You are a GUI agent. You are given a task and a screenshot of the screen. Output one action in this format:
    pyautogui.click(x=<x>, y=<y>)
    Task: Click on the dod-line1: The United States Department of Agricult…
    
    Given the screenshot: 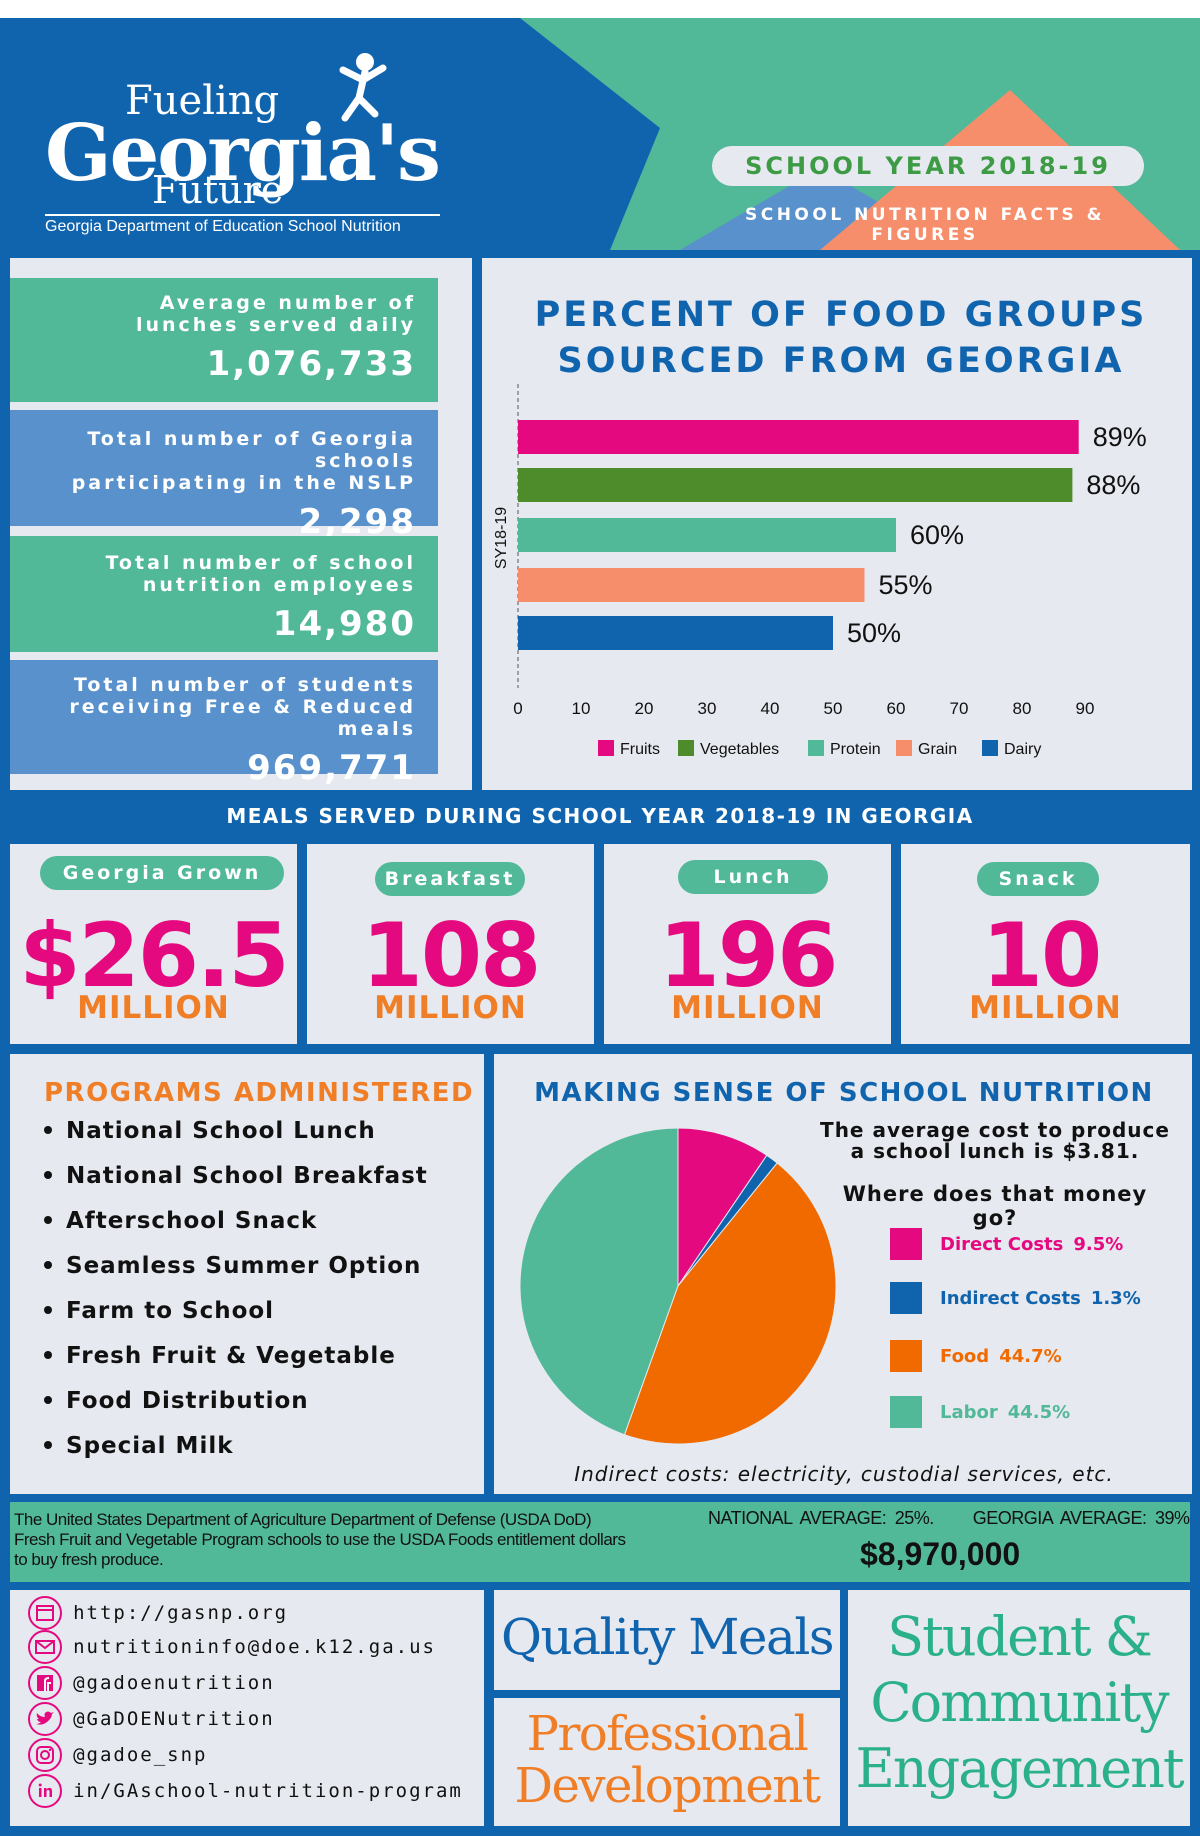 What is the action you would take?
    pyautogui.click(x=303, y=1519)
    